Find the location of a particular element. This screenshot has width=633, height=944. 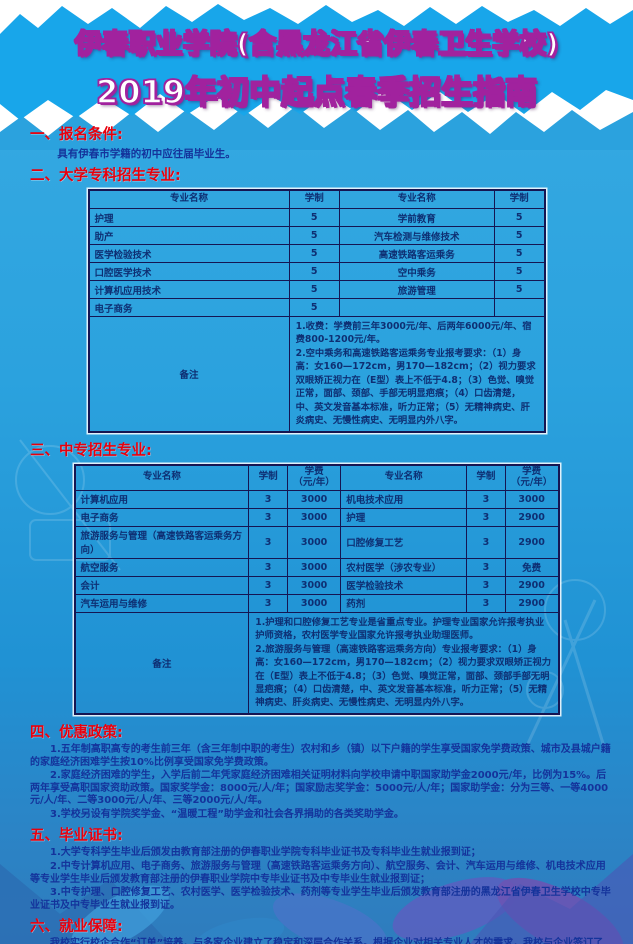

header-row: 专业名称 学制 专业名称 学制 is located at coordinates (317, 199).